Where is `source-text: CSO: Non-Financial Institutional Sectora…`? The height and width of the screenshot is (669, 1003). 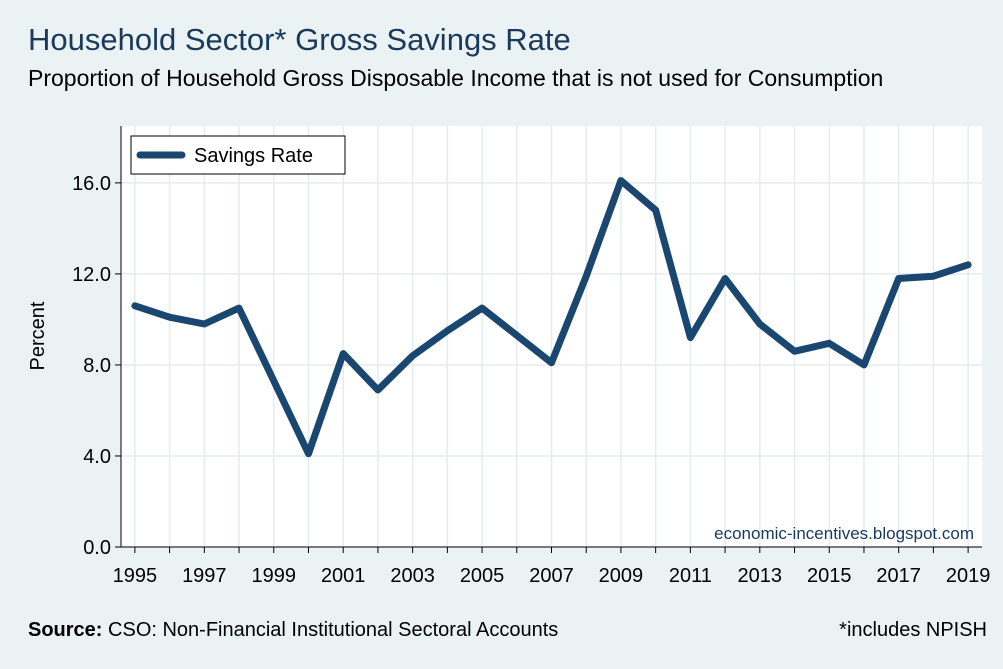 source-text: CSO: Non-Financial Institutional Sectora… is located at coordinates (333, 630).